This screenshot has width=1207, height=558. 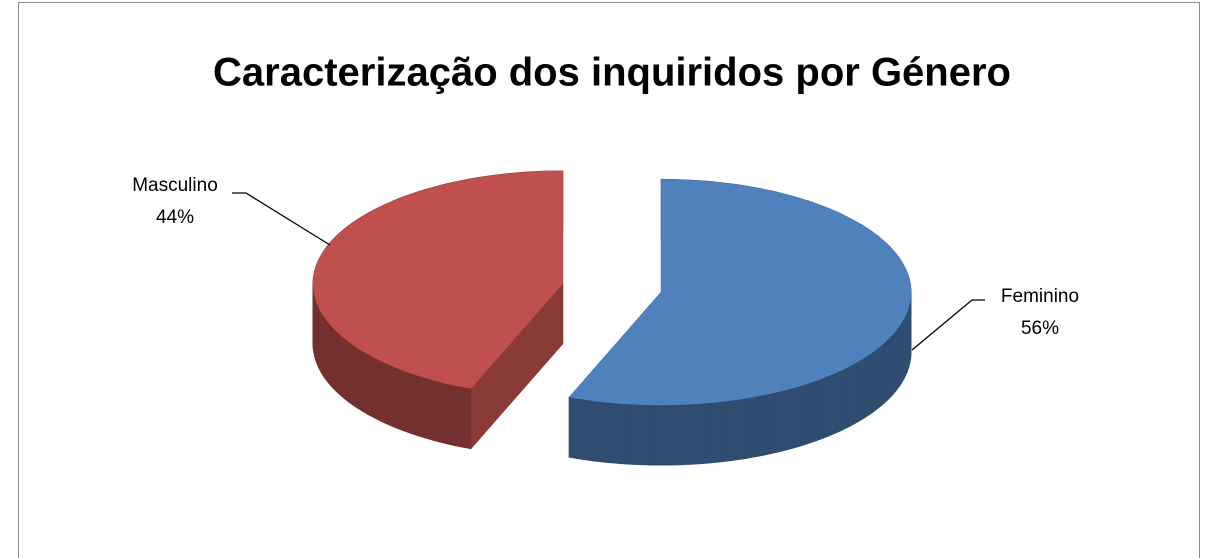 What do you see at coordinates (175, 185) in the screenshot?
I see `slice-label: Masculino` at bounding box center [175, 185].